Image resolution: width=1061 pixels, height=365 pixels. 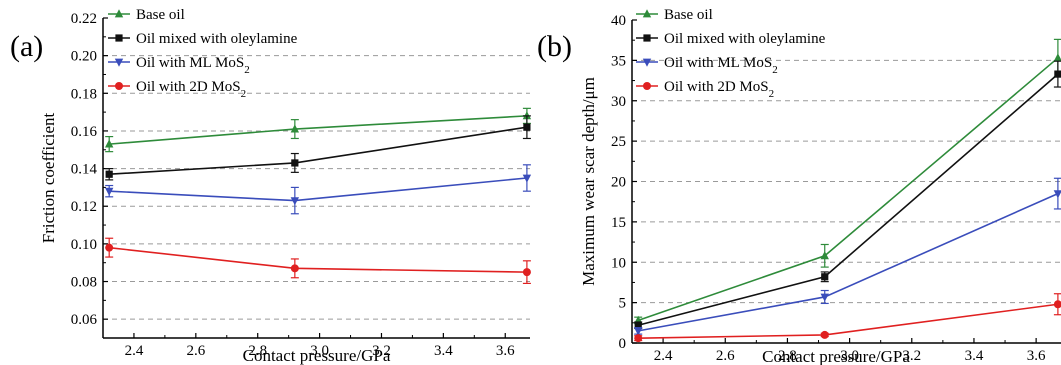 I want to click on y-tick-label: 15, so click(x=618, y=223).